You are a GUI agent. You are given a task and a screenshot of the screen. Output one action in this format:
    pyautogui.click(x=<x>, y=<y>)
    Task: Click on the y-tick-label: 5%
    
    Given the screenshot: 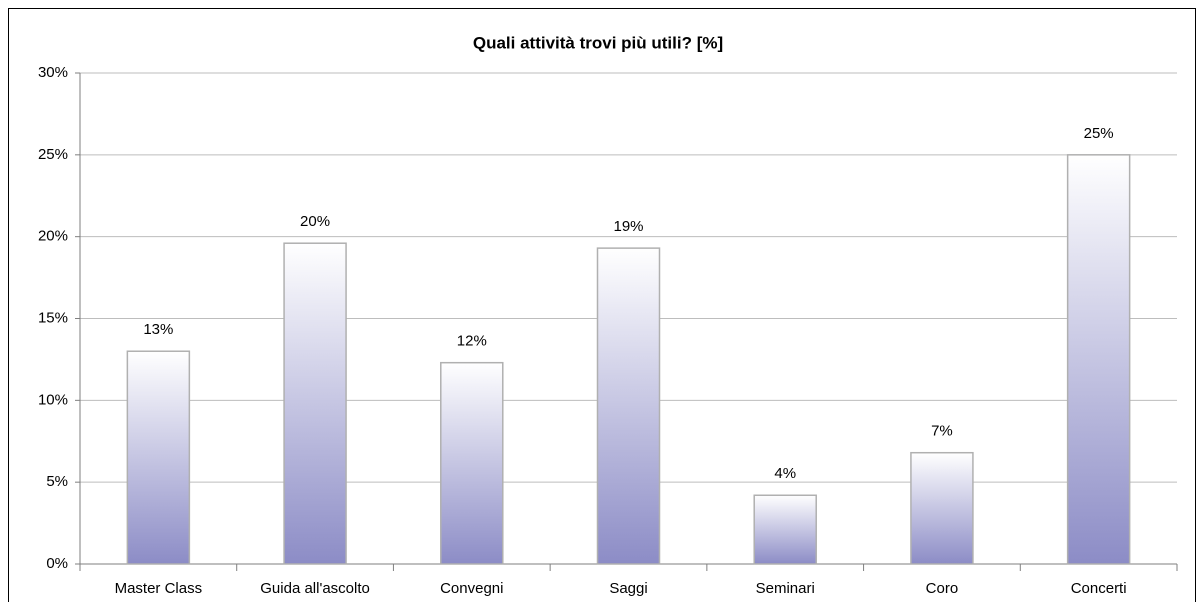 What is the action you would take?
    pyautogui.click(x=57, y=481)
    